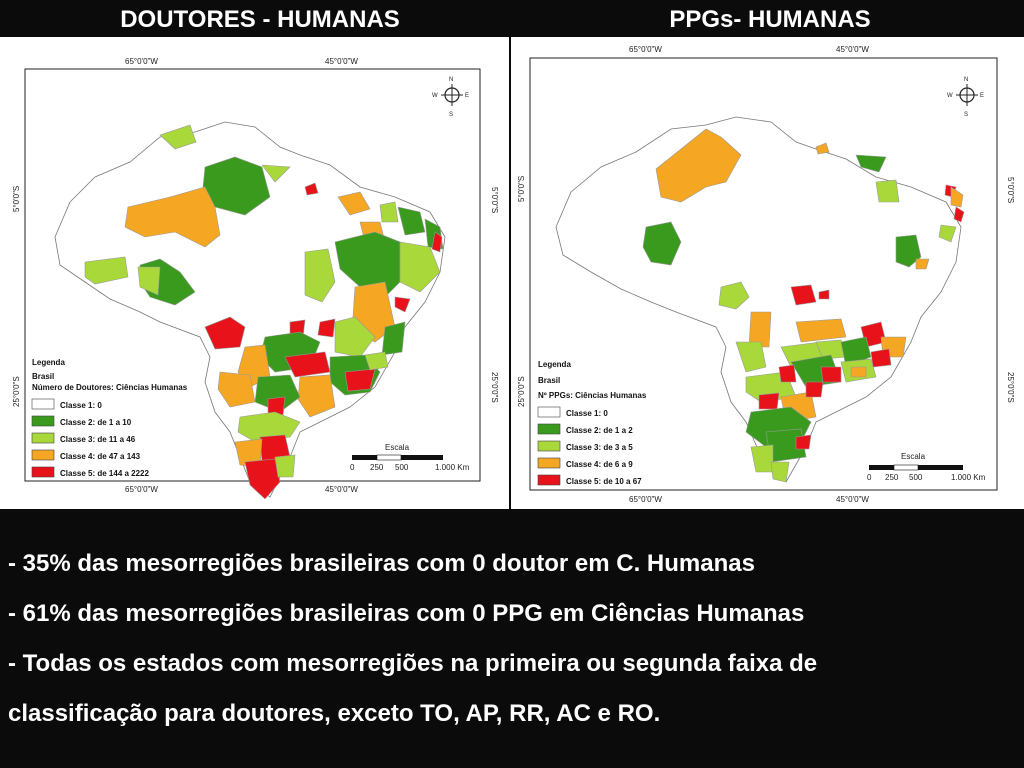  What do you see at coordinates (105, 473) in the screenshot?
I see `svg-text: Classe 5: de 144 a 2222` at bounding box center [105, 473].